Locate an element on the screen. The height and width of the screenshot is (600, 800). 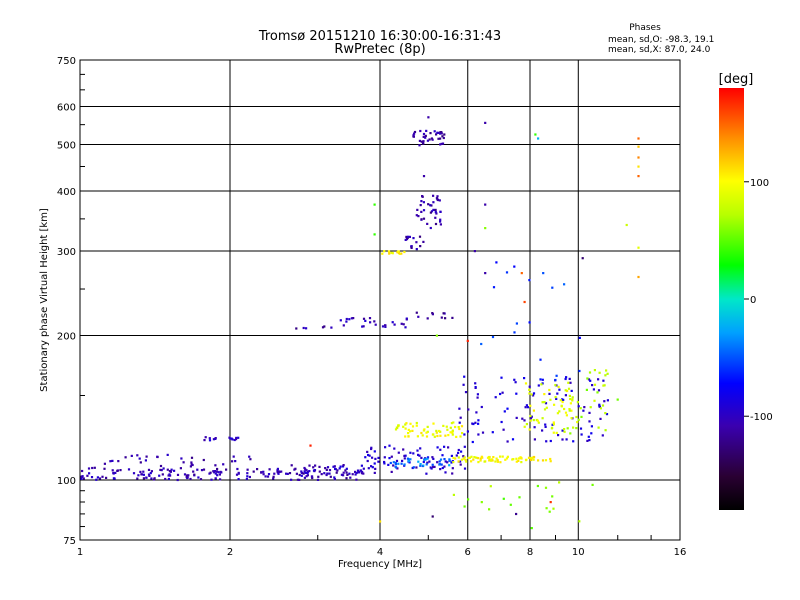
colorbar-tick-label: 0 is located at coordinates (753, 300).